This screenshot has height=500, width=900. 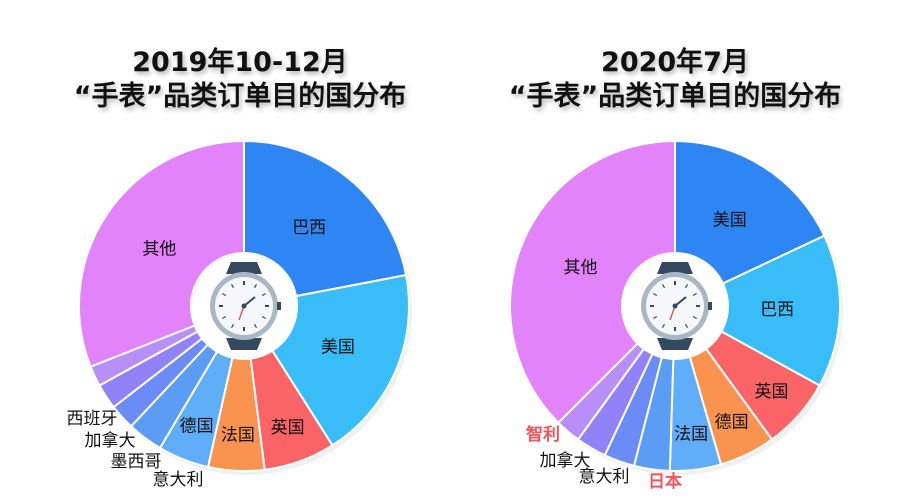 I want to click on pie-label-1-2: 英国, so click(x=772, y=392).